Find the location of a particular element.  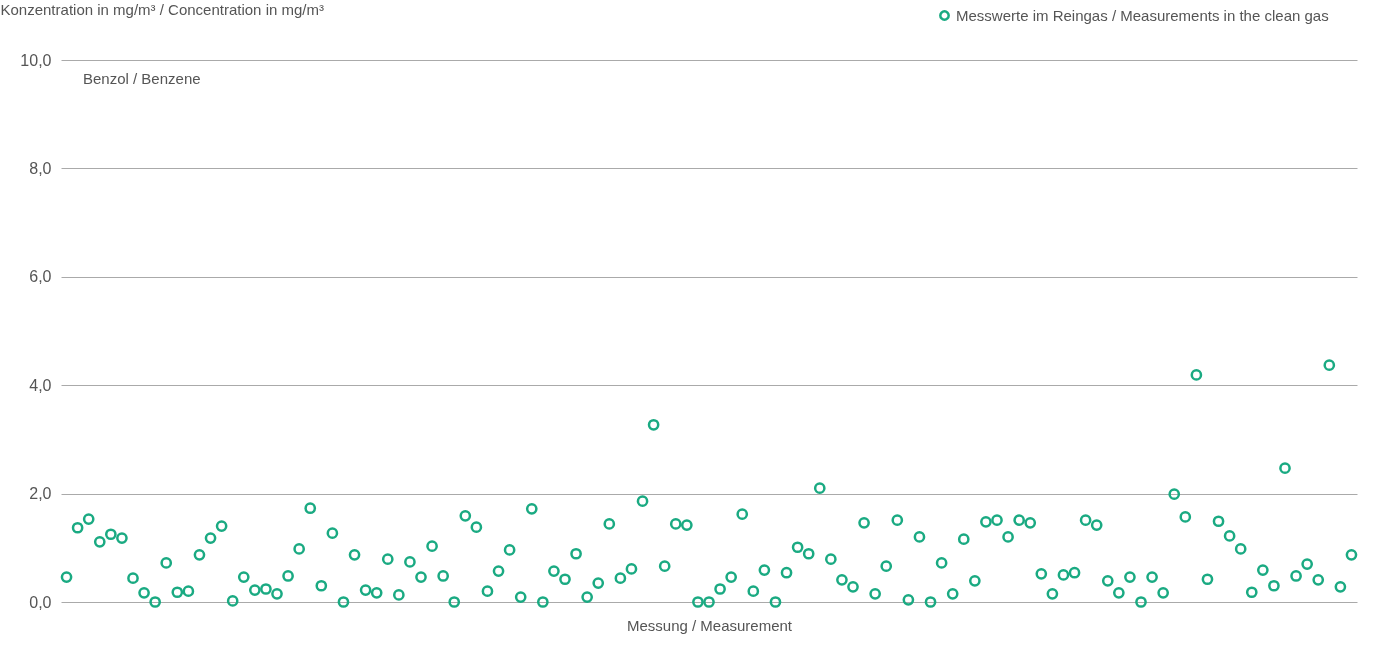

y-axis-title: Konzentration in mg/m³ / Concentration in mg/m³ is located at coordinates (162, 9).